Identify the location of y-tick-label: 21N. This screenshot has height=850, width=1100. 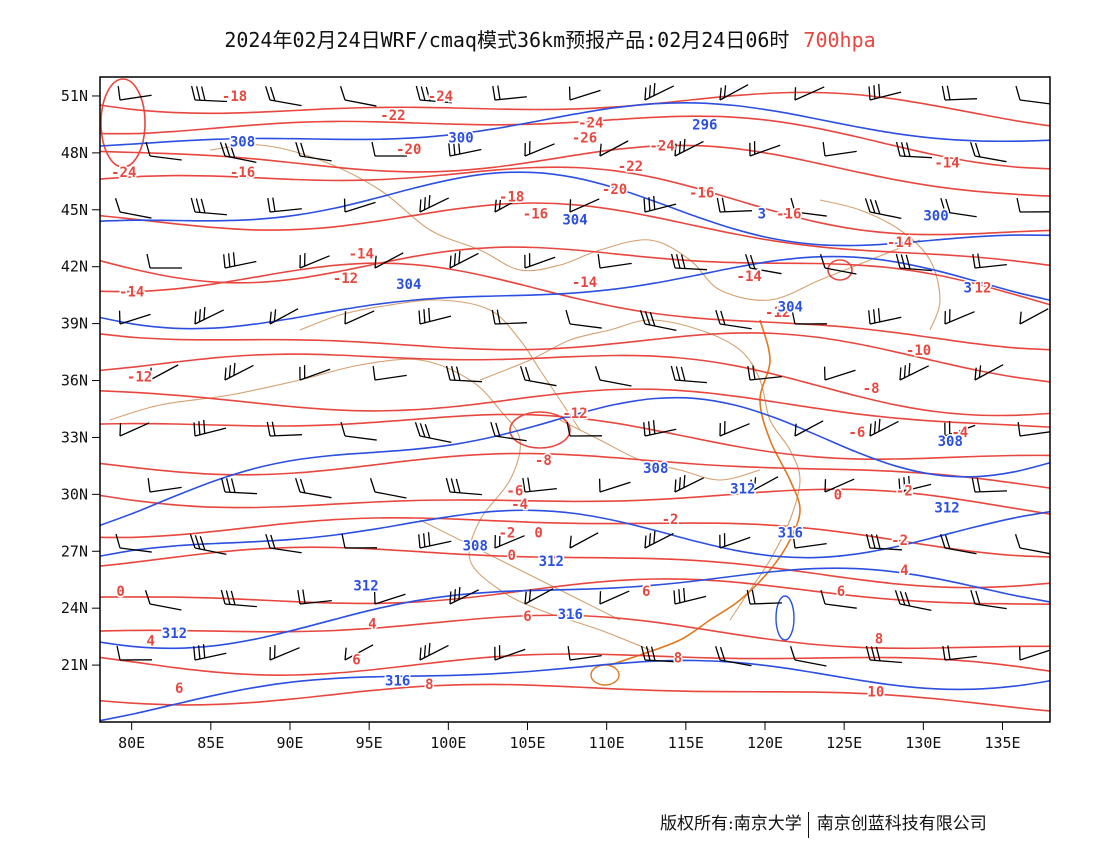
(74, 665).